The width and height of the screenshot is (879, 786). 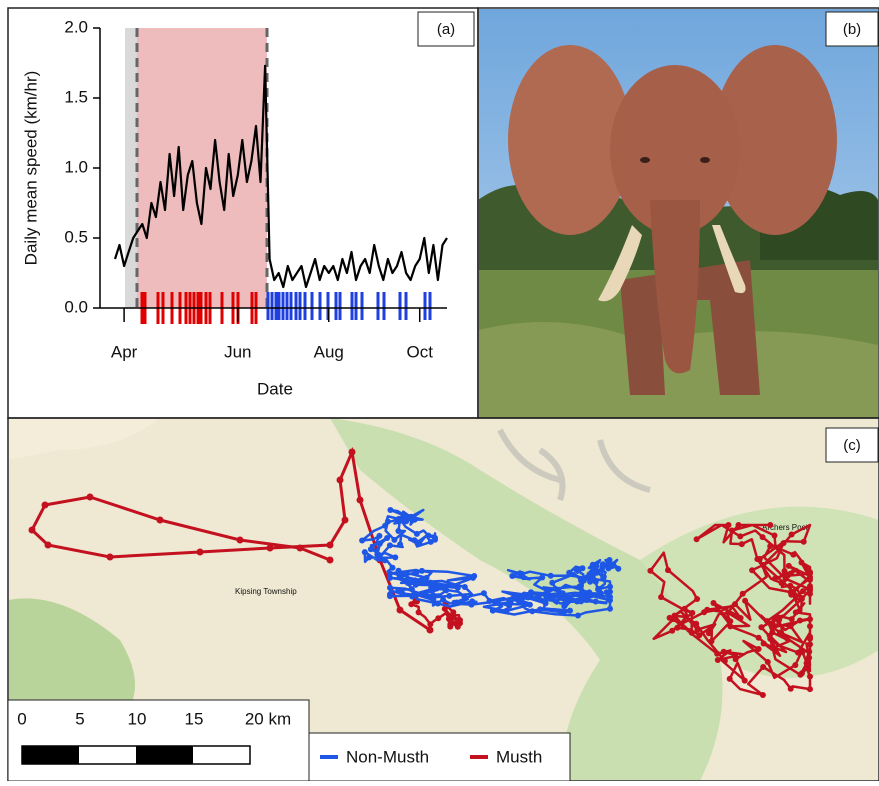 What do you see at coordinates (419, 351) in the screenshot?
I see `x-tick-label: Oct` at bounding box center [419, 351].